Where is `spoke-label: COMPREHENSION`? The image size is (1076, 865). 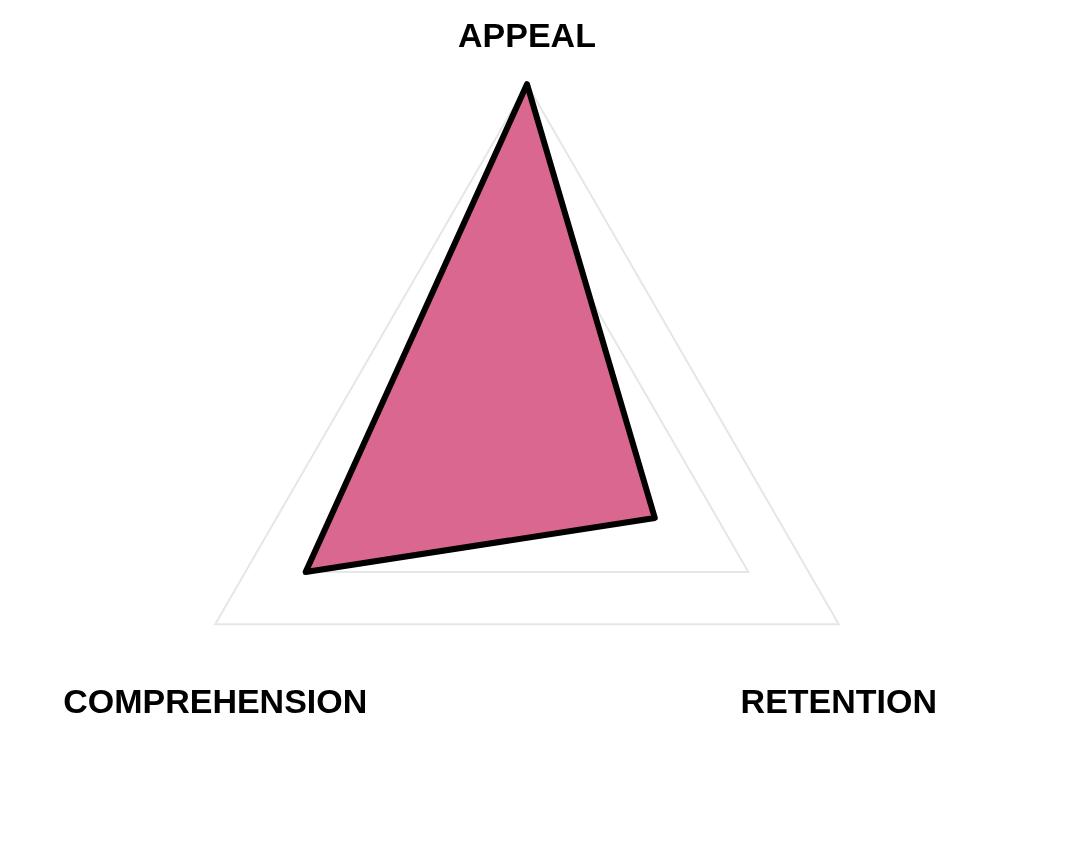
spoke-label: COMPREHENSION is located at coordinates (215, 701).